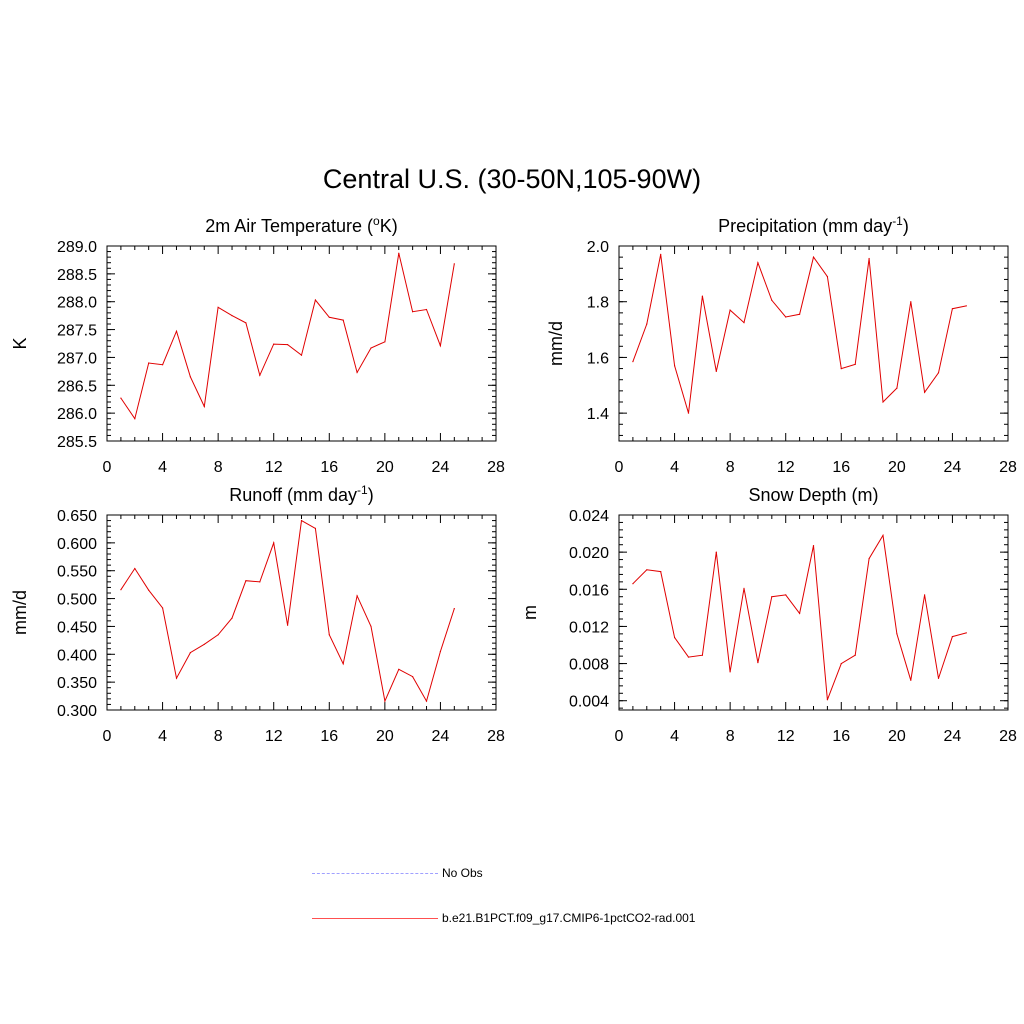  What do you see at coordinates (77, 627) in the screenshot?
I see `y-tick-label: 0.450` at bounding box center [77, 627].